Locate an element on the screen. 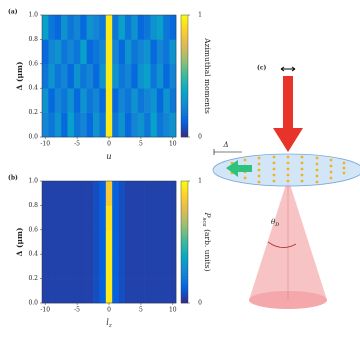 This screenshot has width=360, height=345. x-axis-label: lz is located at coordinates (109, 323).